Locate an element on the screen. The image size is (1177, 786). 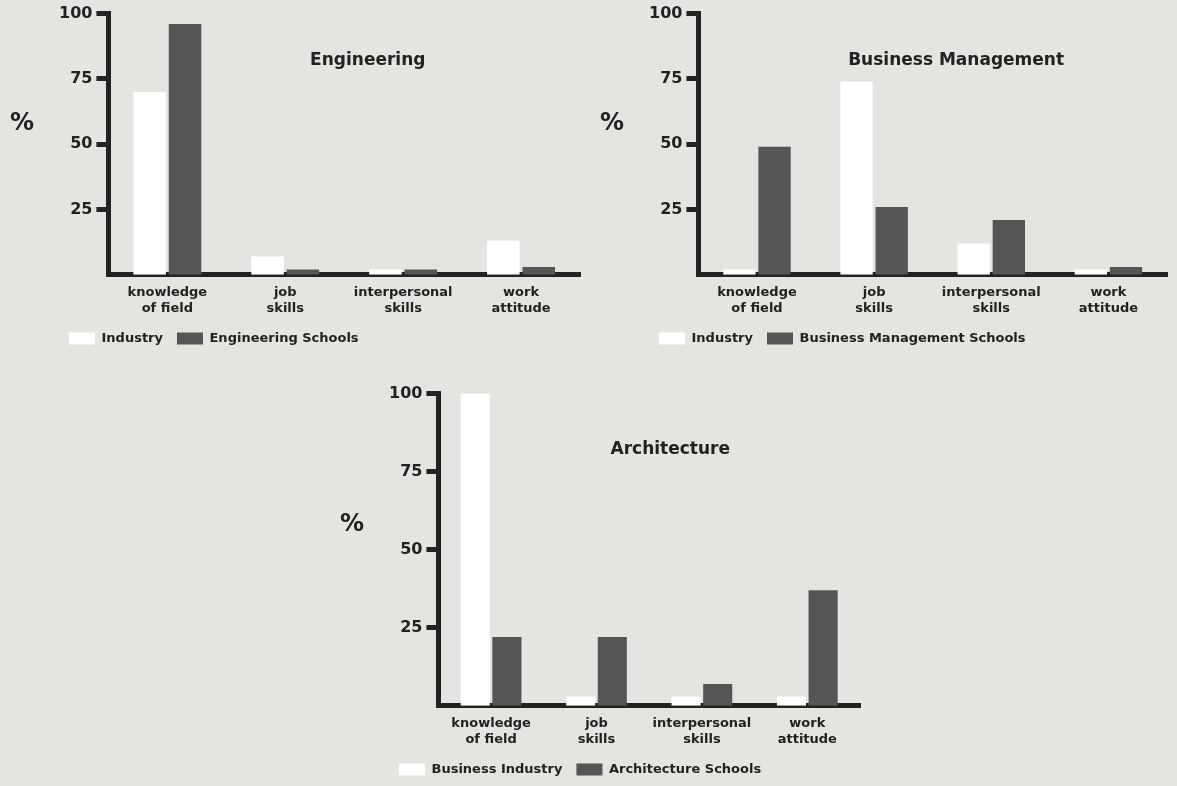
legend-label: Business Industry is located at coordinates (497, 768).